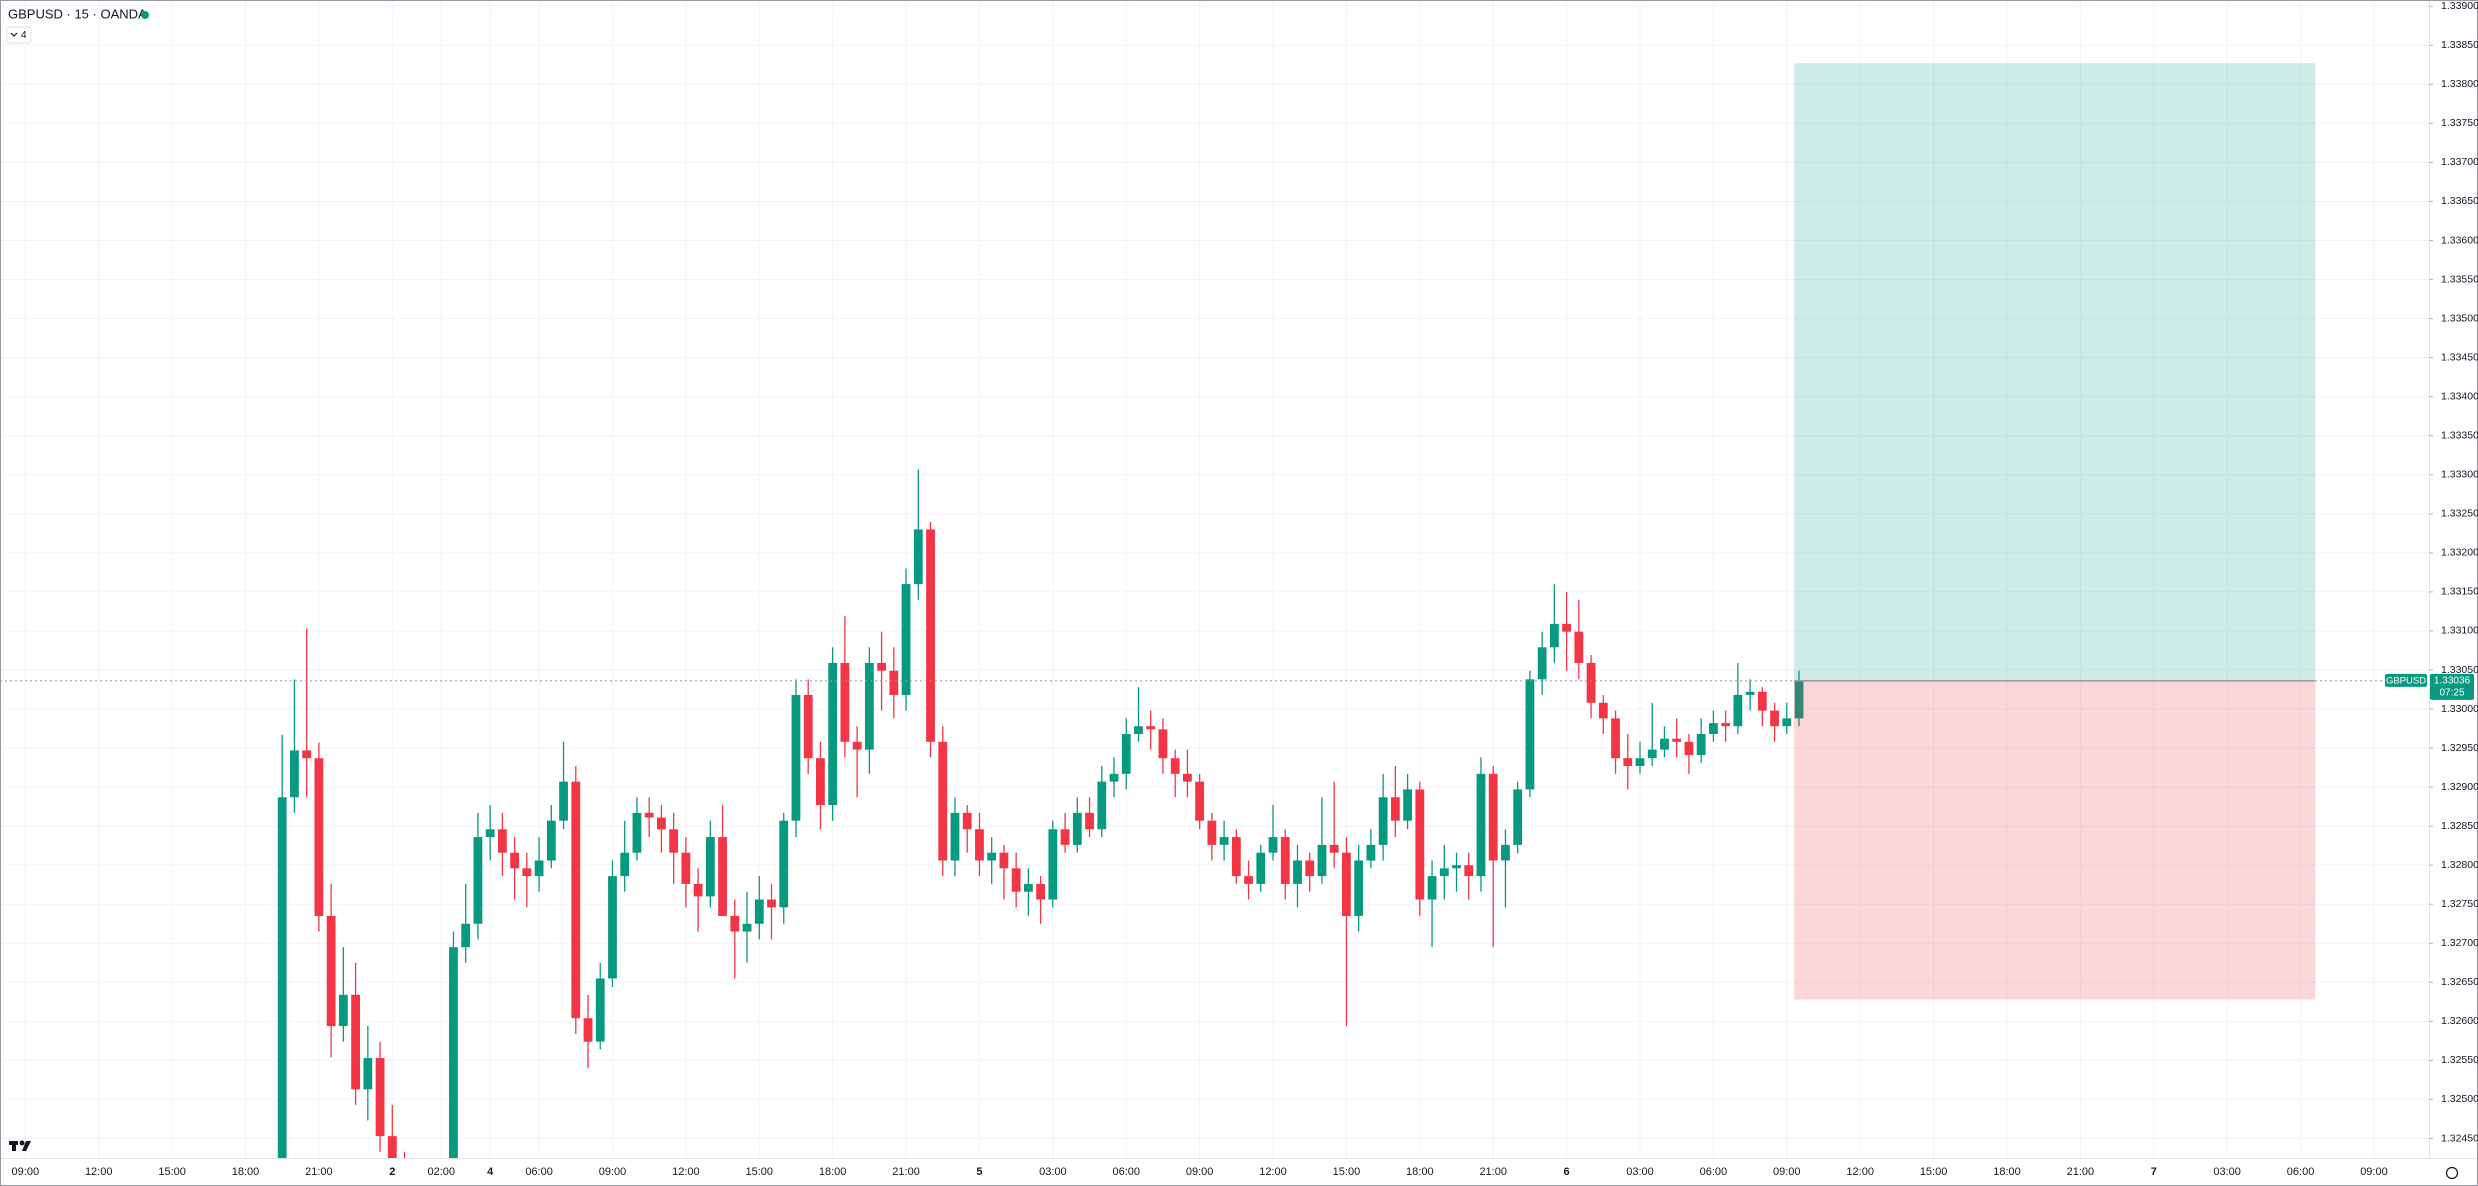 The image size is (2478, 1186). What do you see at coordinates (2459, 865) in the screenshot?
I see `y-tick-label: 1.32800` at bounding box center [2459, 865].